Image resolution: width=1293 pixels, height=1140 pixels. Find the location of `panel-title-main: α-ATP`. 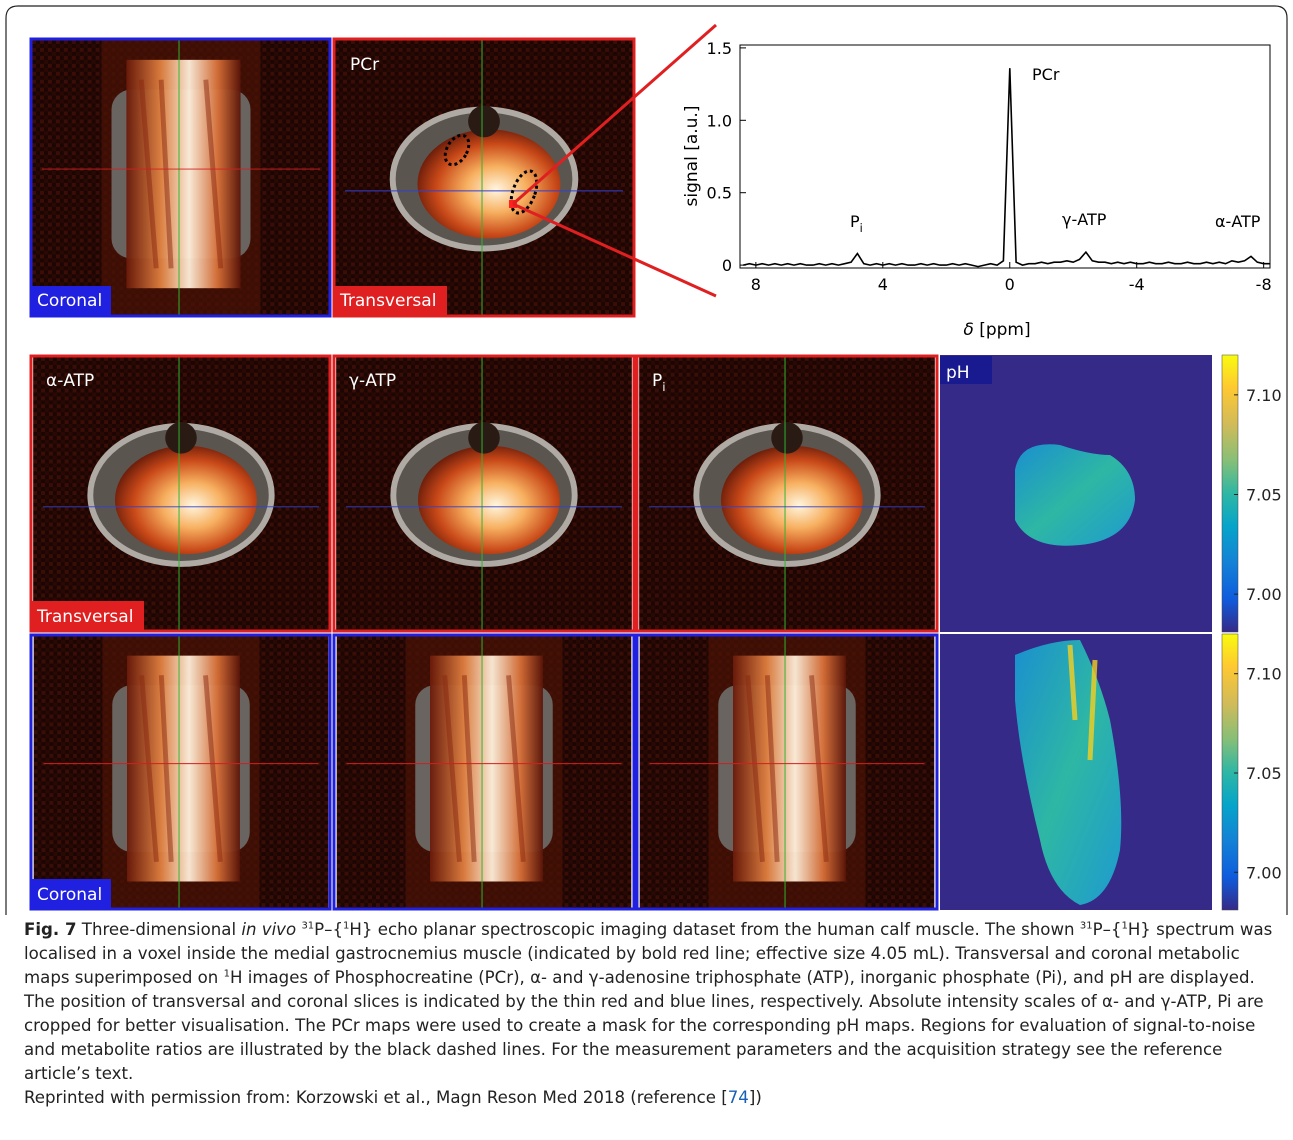

panel-title-main: α-ATP is located at coordinates (70, 381).